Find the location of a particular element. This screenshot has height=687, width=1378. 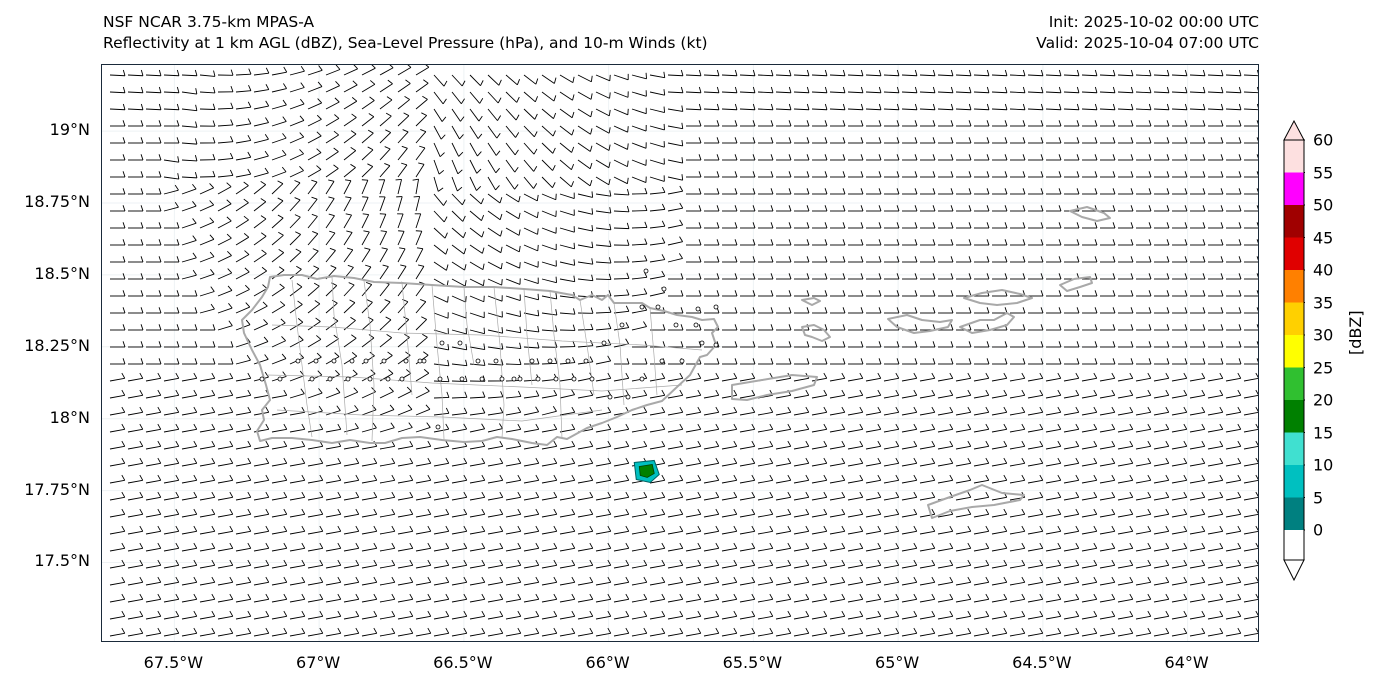

st-thomas-coast is located at coordinates (920, 324).